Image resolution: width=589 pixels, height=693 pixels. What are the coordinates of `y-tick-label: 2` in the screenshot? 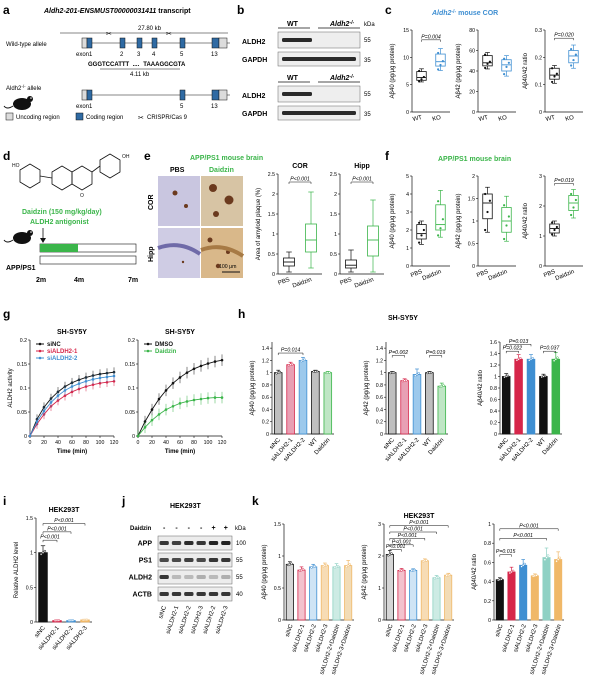 It's located at (473, 177).